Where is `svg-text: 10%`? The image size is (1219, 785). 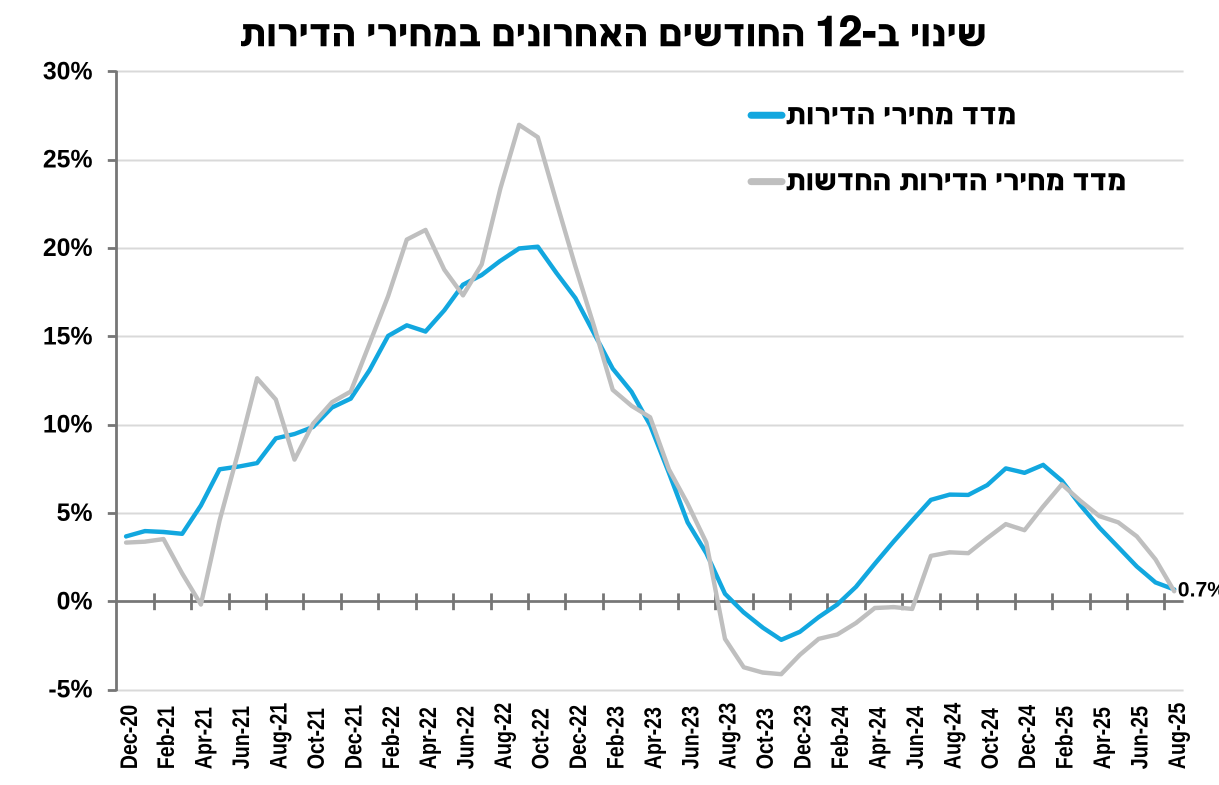 svg-text: 10% is located at coordinates (68, 425).